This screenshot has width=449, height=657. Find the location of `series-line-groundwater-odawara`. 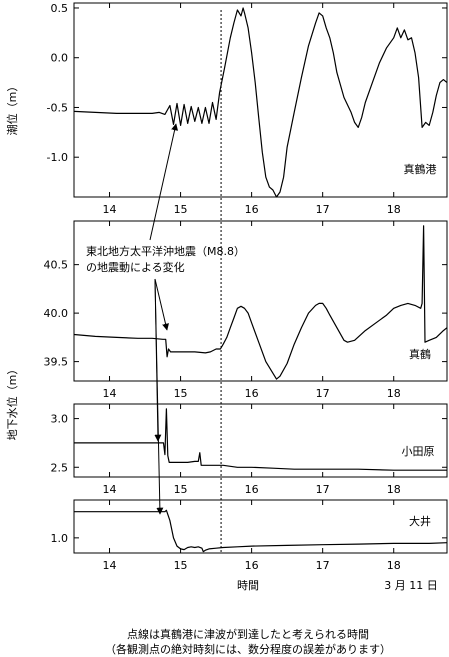

series-line-groundwater-odawara is located at coordinates (260, 439).